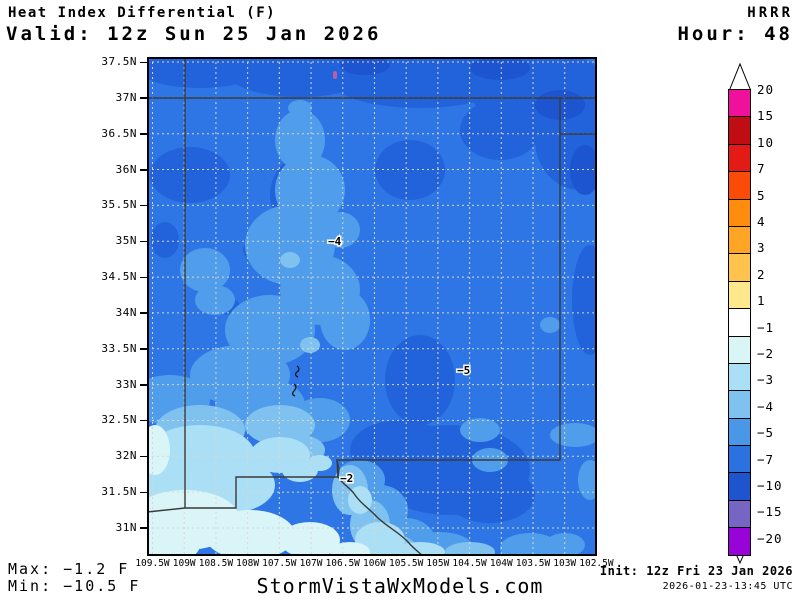 This screenshot has width=800, height=600. What do you see at coordinates (126, 241) in the screenshot?
I see `lat-label: 35N` at bounding box center [126, 241].